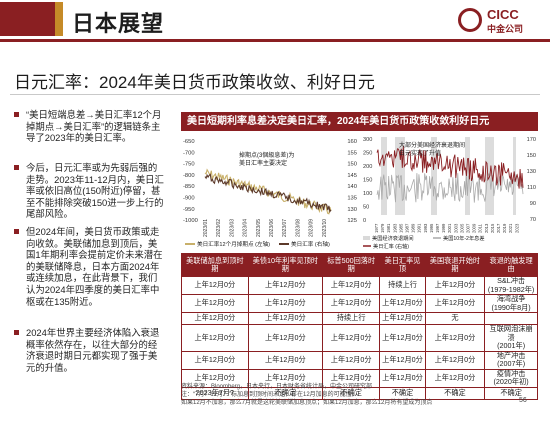 The height and width of the screenshot is (425, 550). Describe the element at coordinates (189, 153) in the screenshot. I see `left-y-tick-label: -700` at that location.